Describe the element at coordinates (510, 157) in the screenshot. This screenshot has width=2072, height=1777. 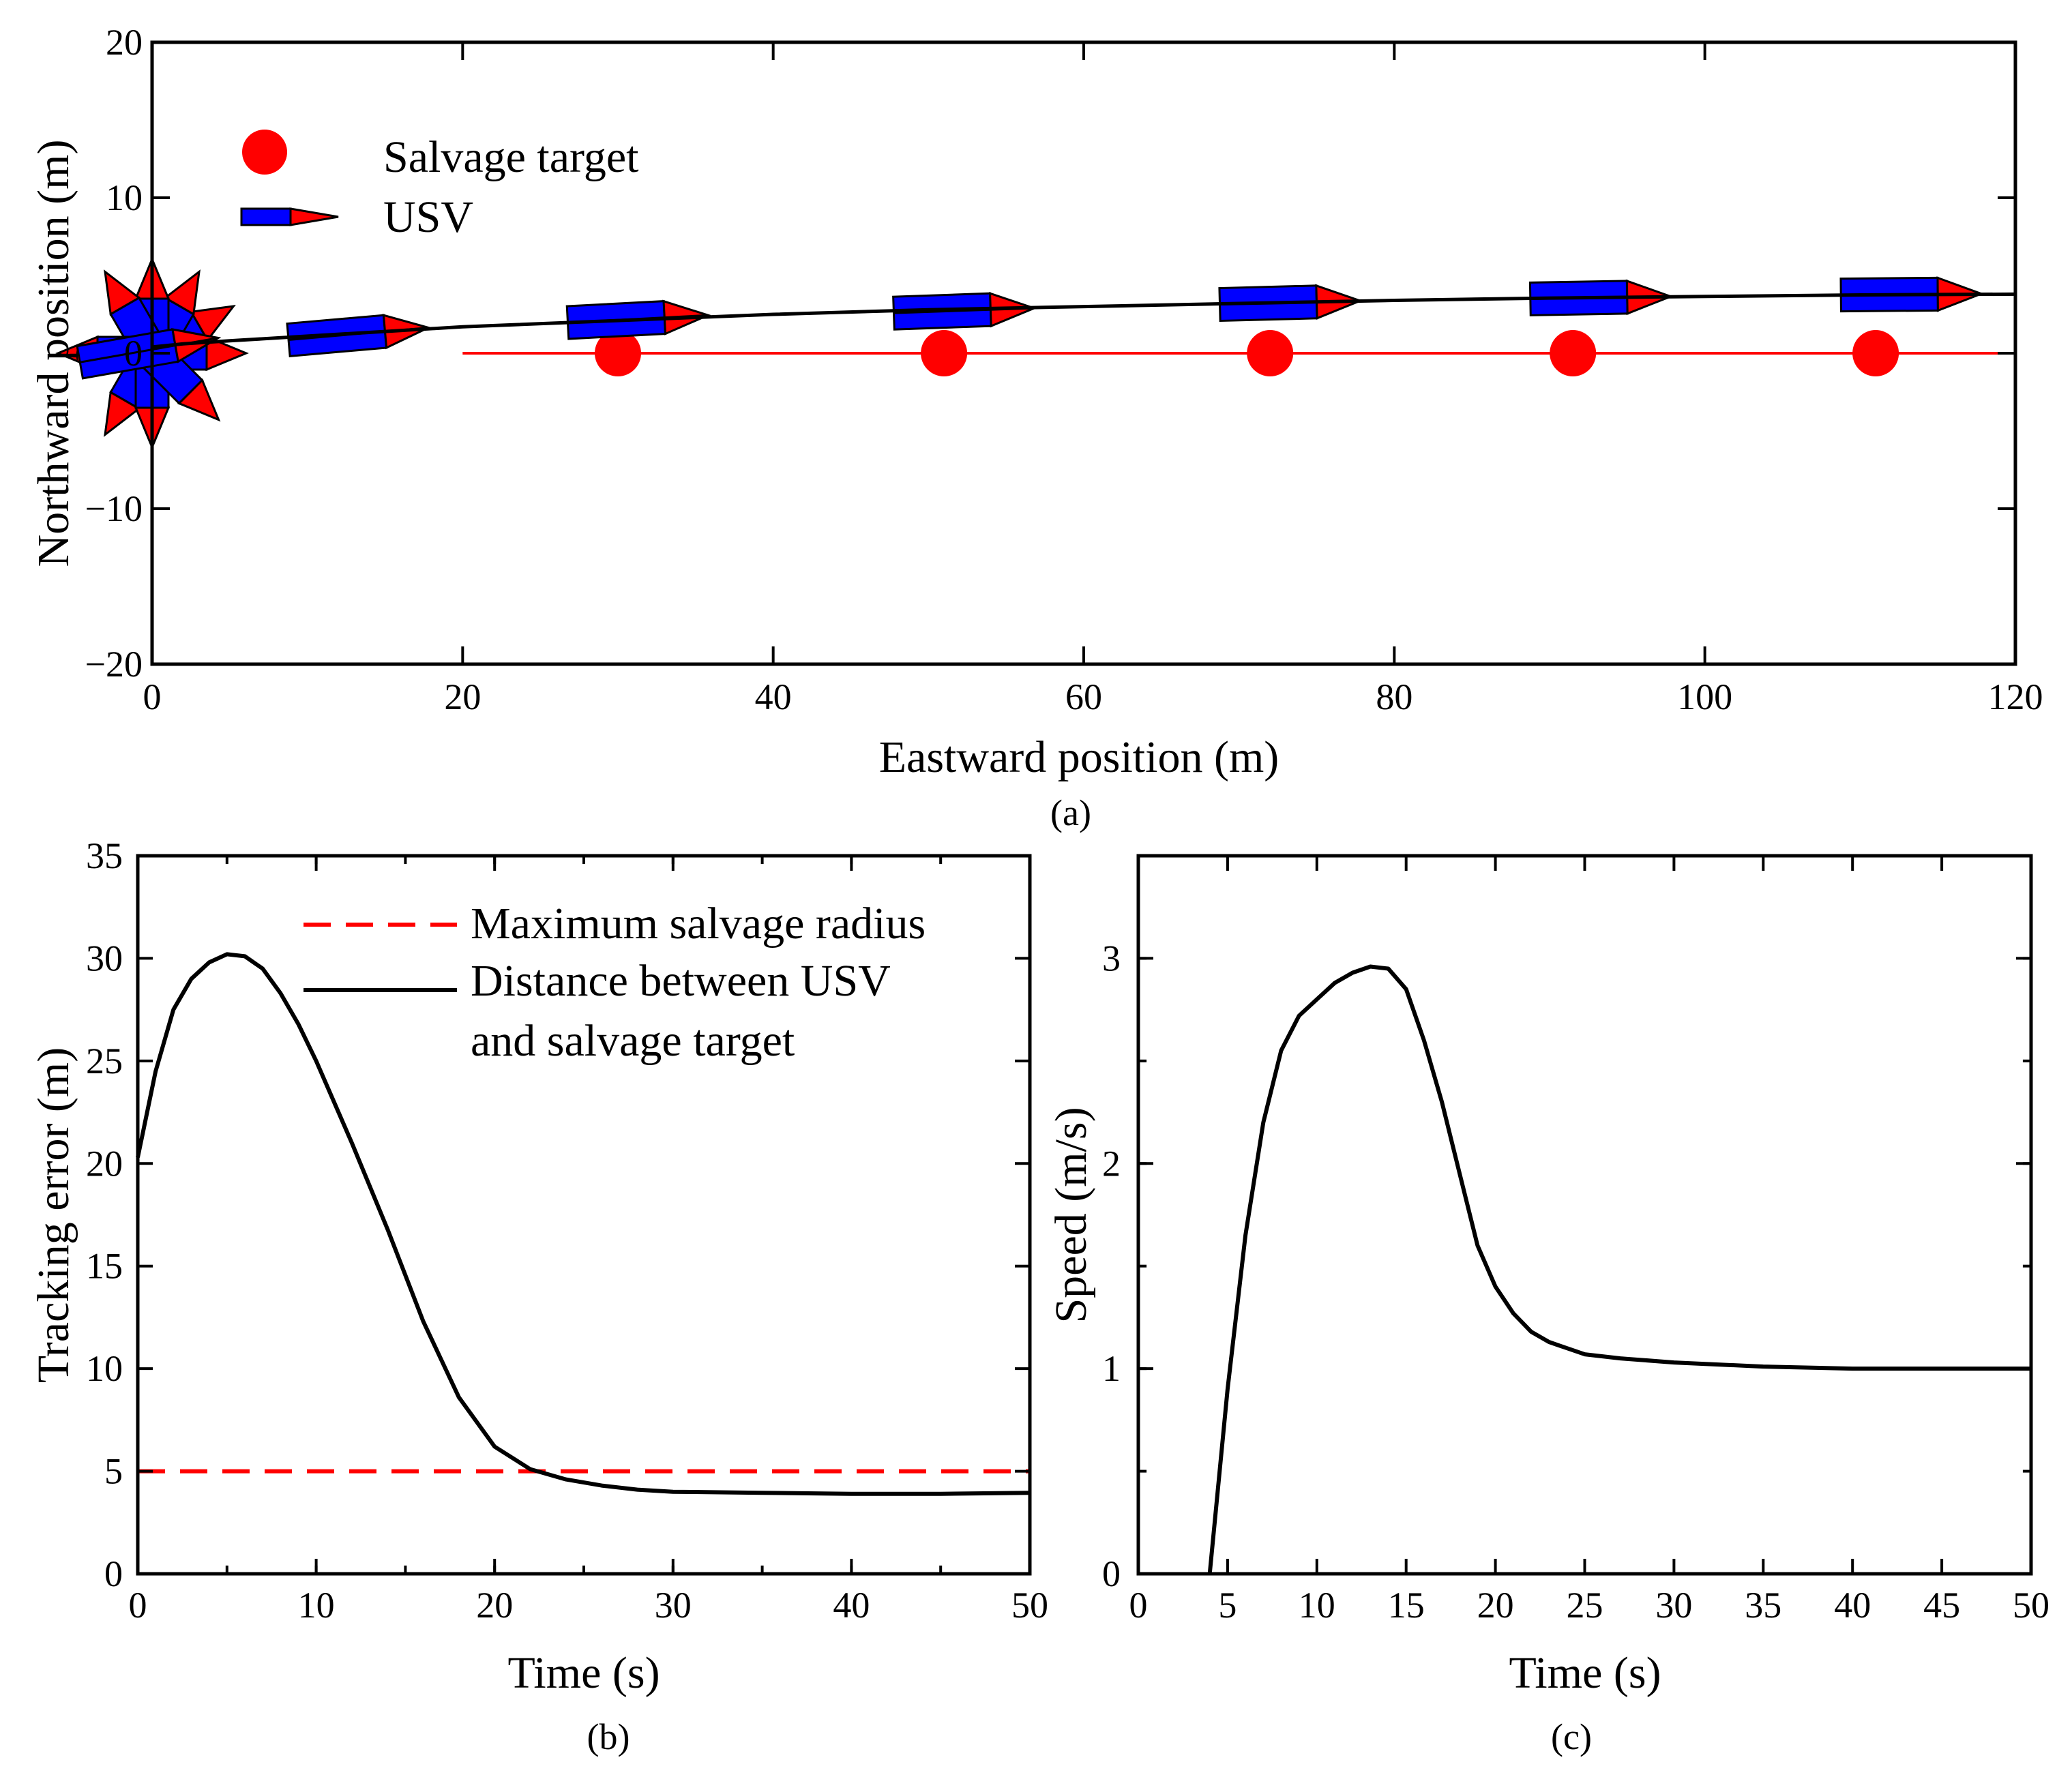
I see `legend-salvage-target-label: Salvage target` at that location.